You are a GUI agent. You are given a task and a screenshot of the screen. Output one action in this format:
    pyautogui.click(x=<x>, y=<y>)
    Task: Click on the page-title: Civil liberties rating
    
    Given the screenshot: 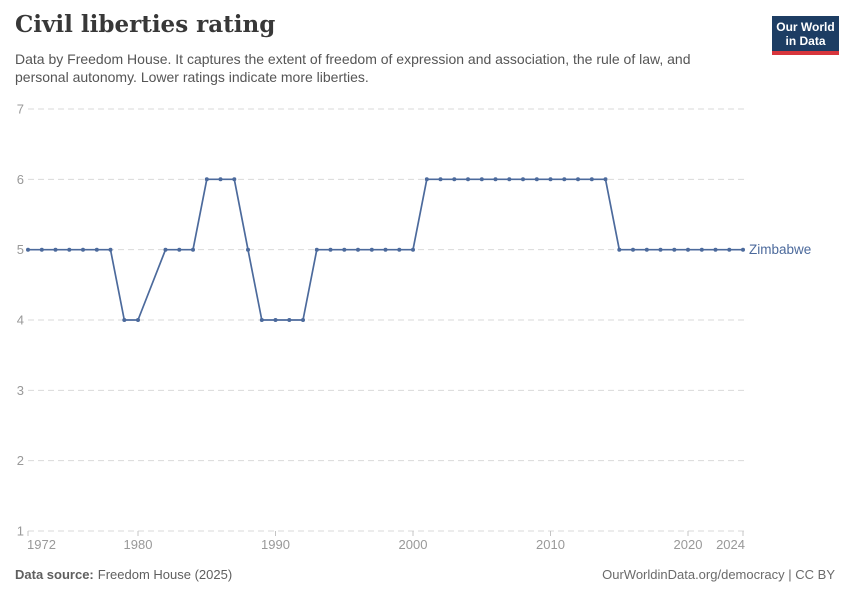 What is the action you would take?
    pyautogui.click(x=145, y=24)
    